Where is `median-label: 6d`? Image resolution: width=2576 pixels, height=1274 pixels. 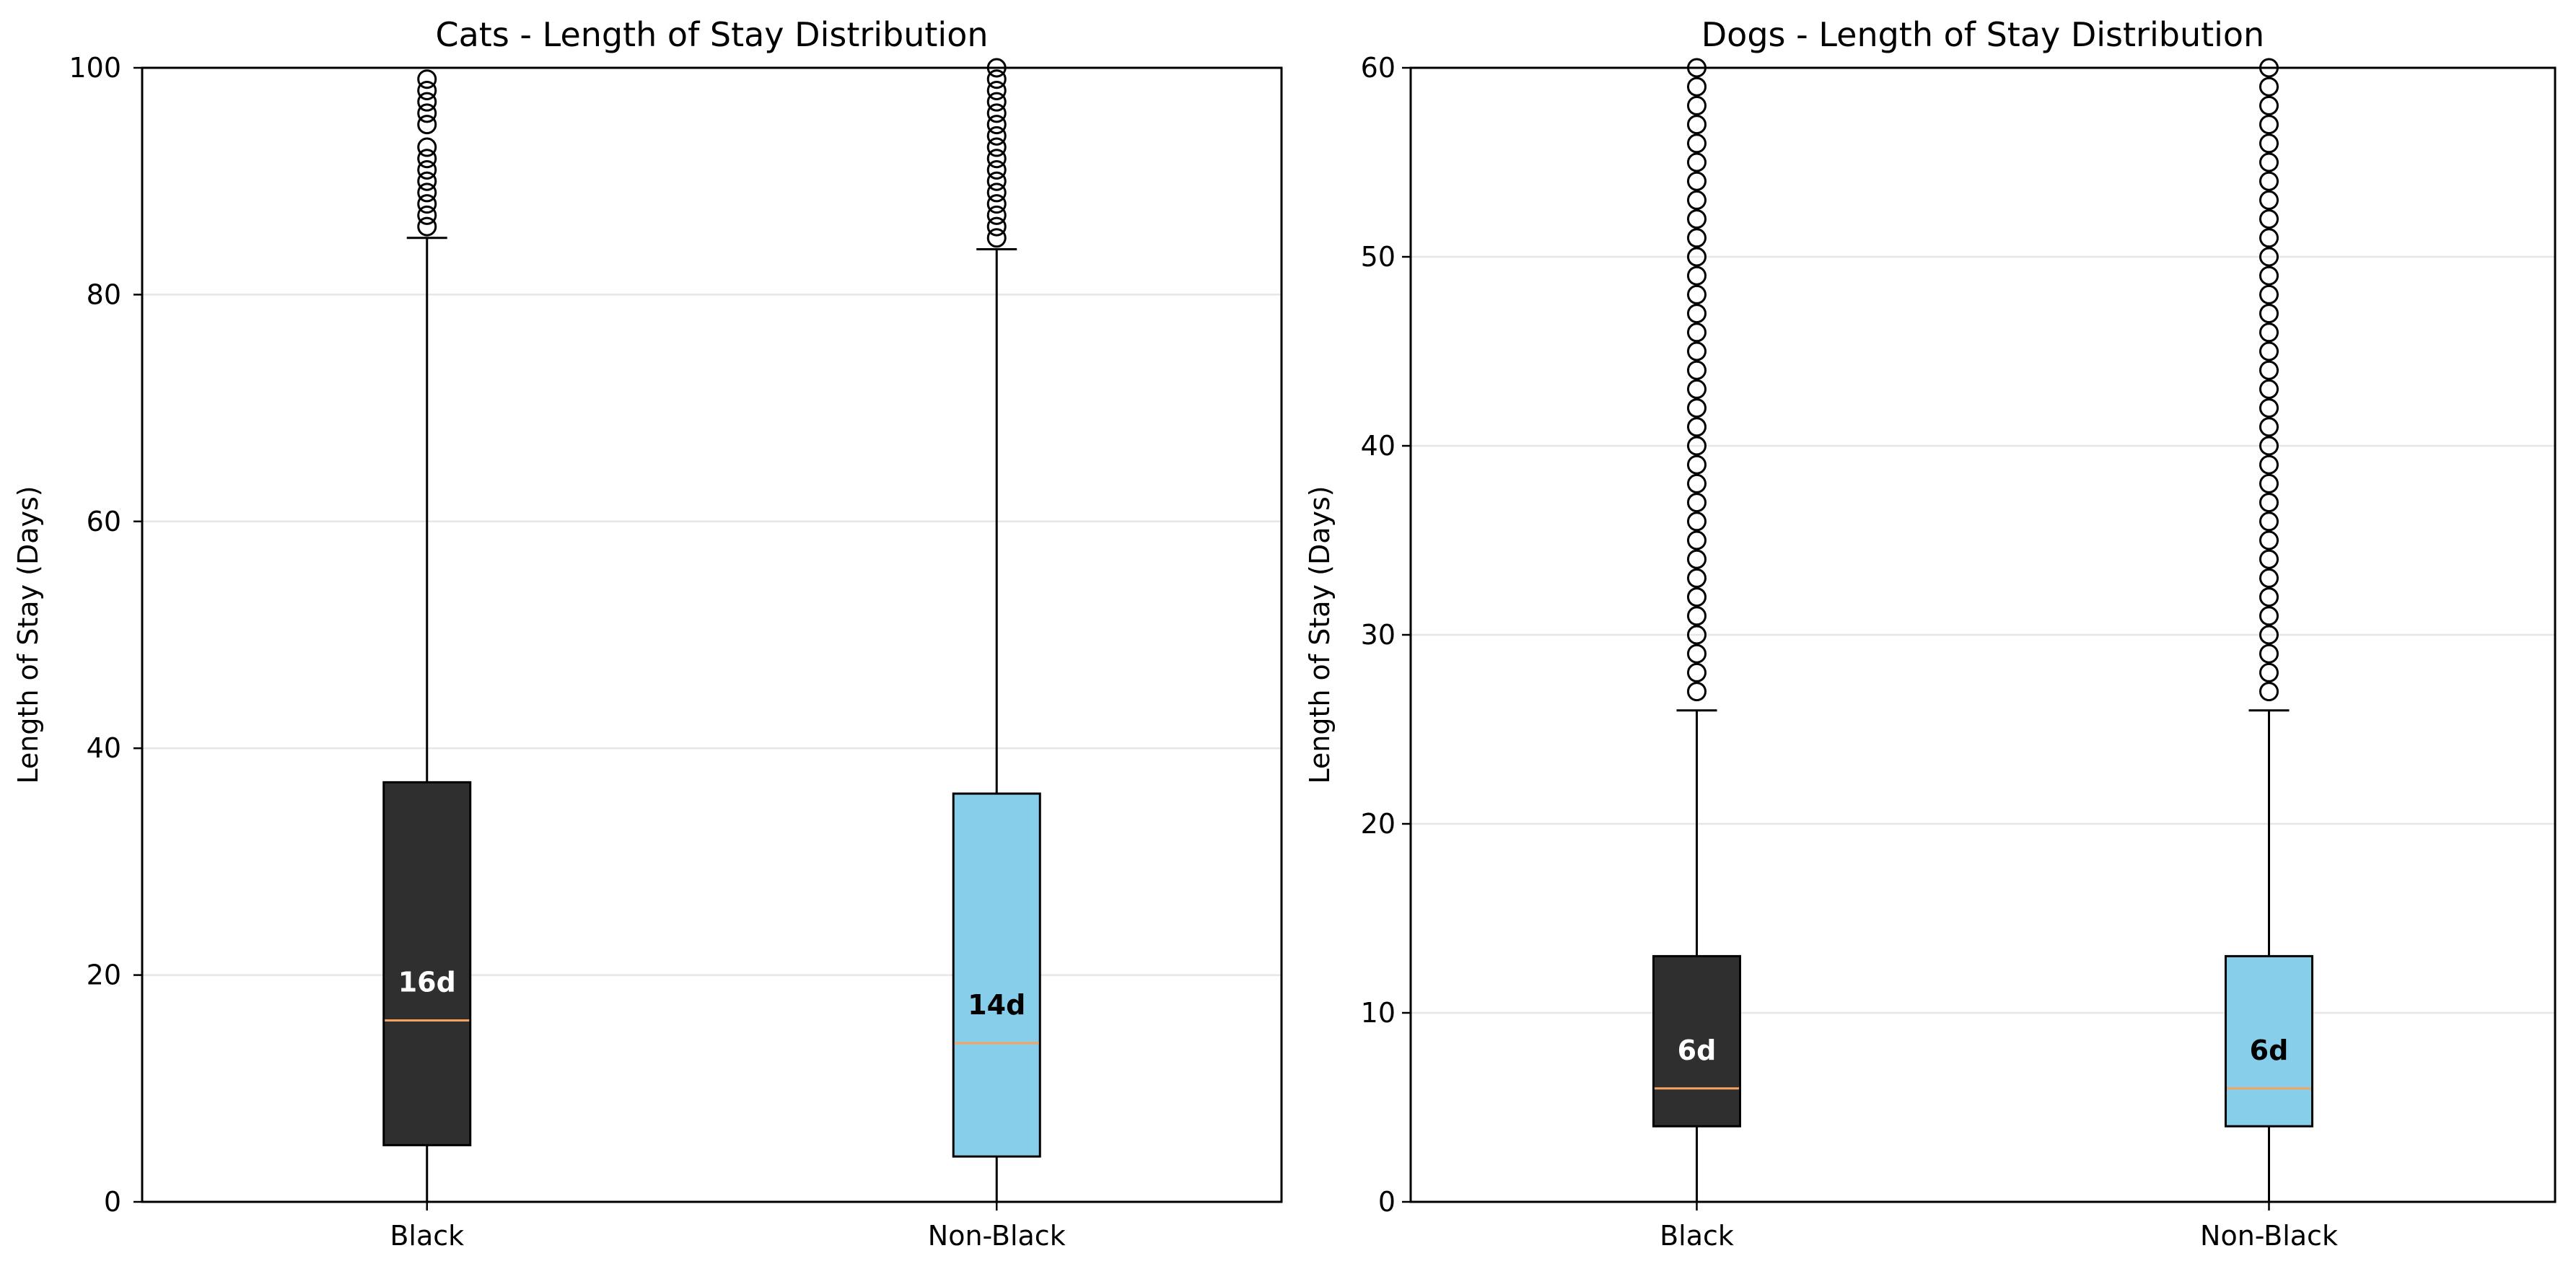 median-label: 6d is located at coordinates (1698, 1050).